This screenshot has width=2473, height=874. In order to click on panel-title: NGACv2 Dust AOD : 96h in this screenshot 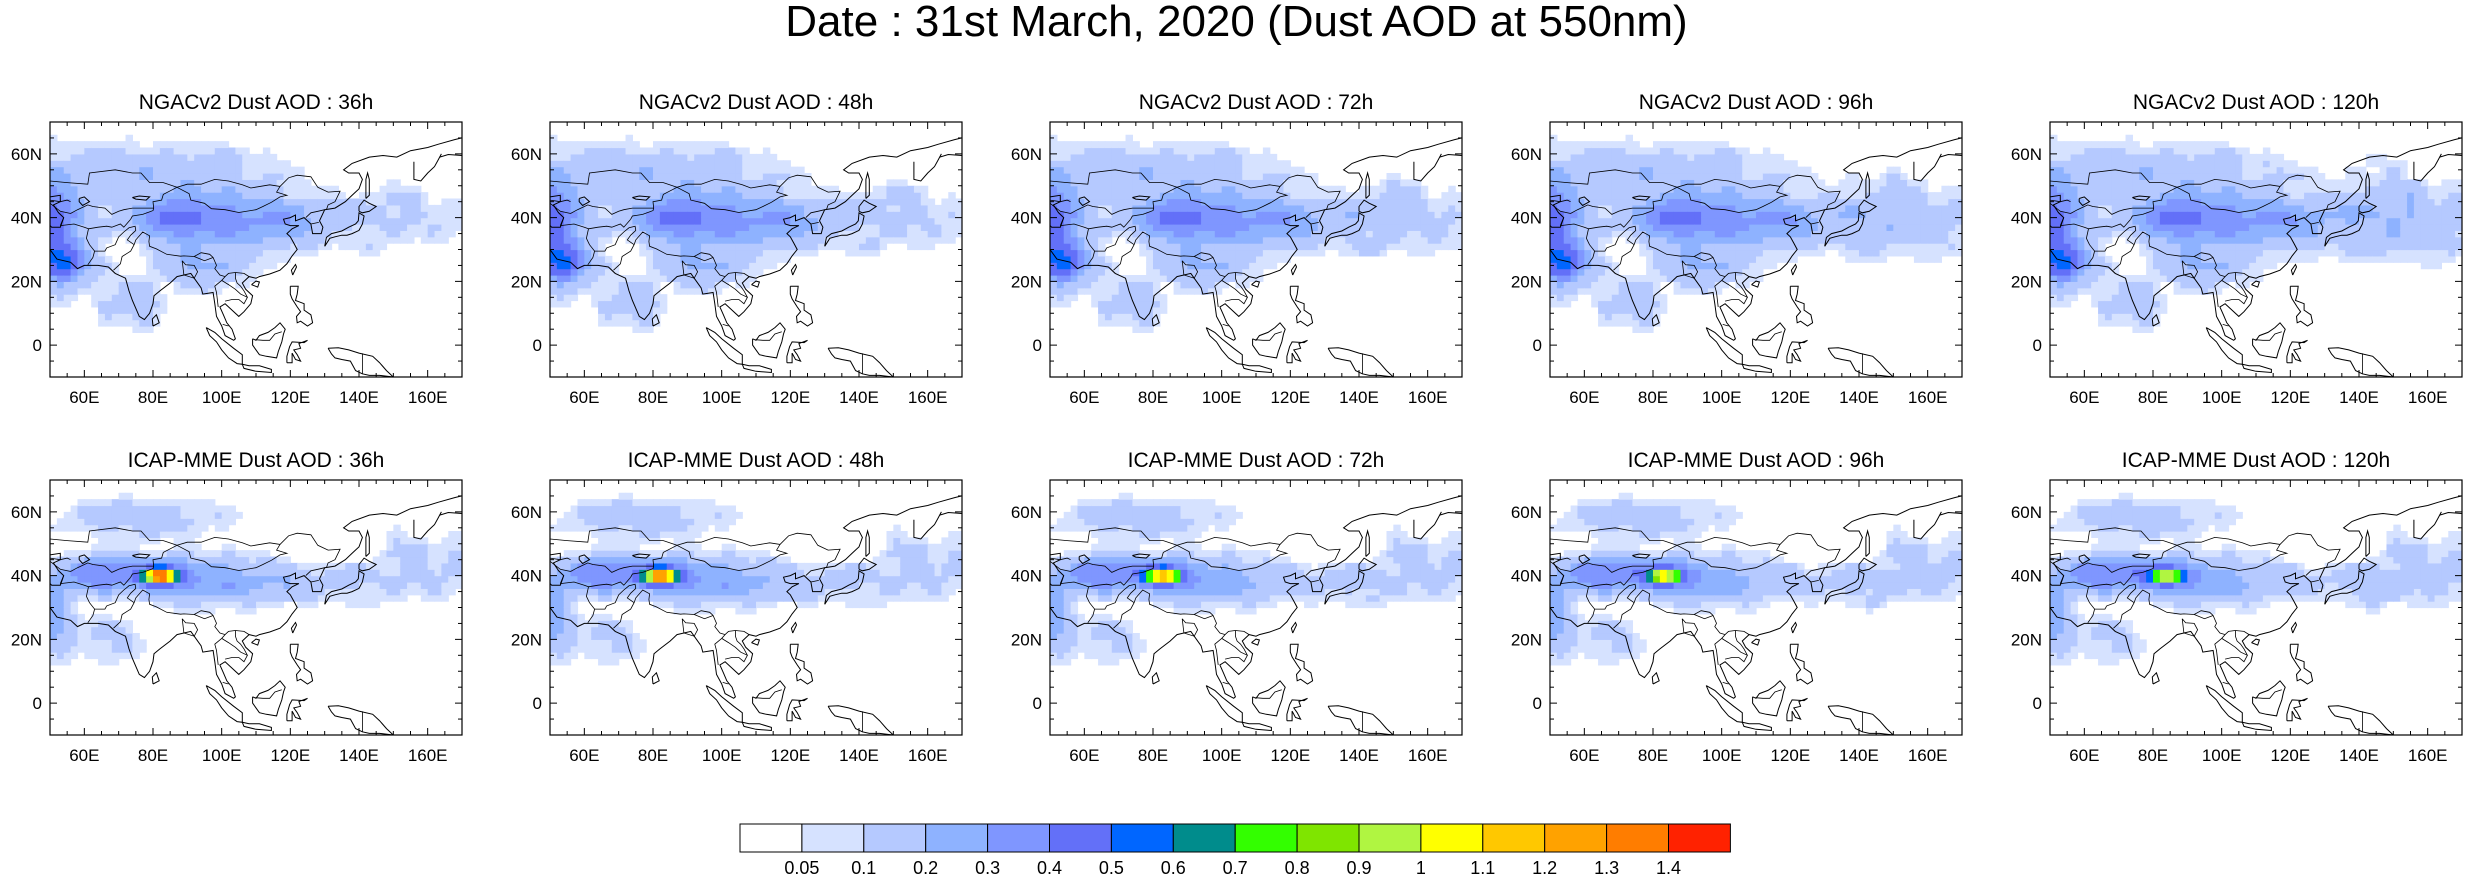, I will do `click(1756, 102)`.